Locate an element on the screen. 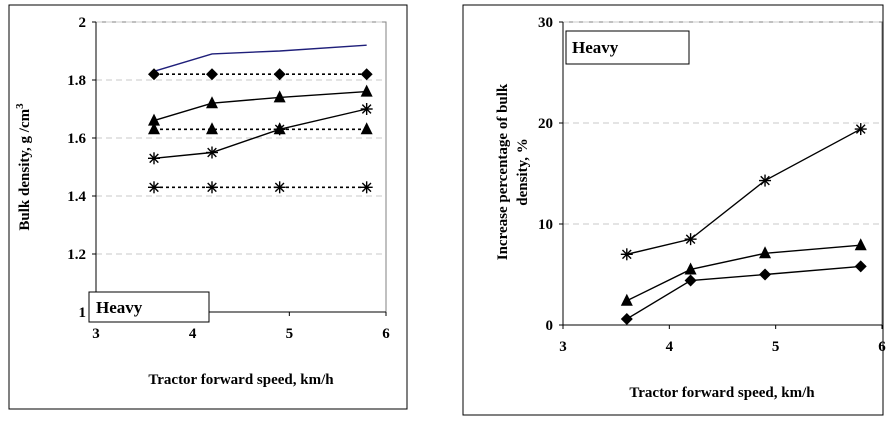 This screenshot has width=887, height=421. y-tick-label: 2 is located at coordinates (83, 23).